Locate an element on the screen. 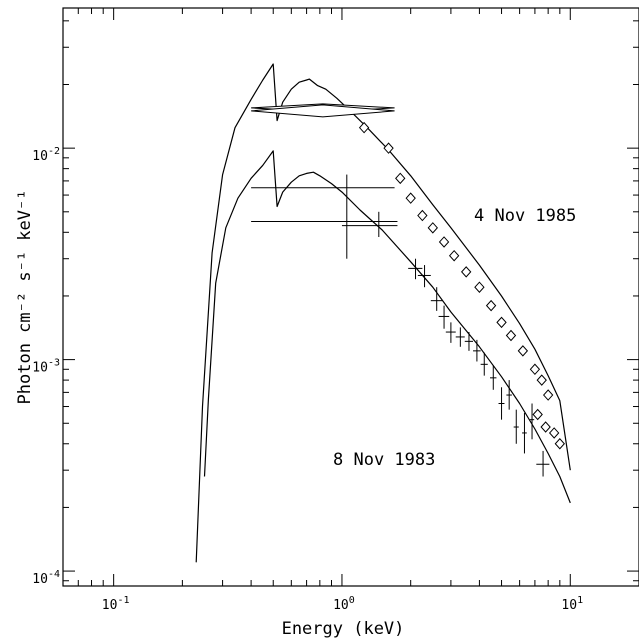 This screenshot has width=639, height=640. y-tick-label: 10⁻² is located at coordinates (46, 155).